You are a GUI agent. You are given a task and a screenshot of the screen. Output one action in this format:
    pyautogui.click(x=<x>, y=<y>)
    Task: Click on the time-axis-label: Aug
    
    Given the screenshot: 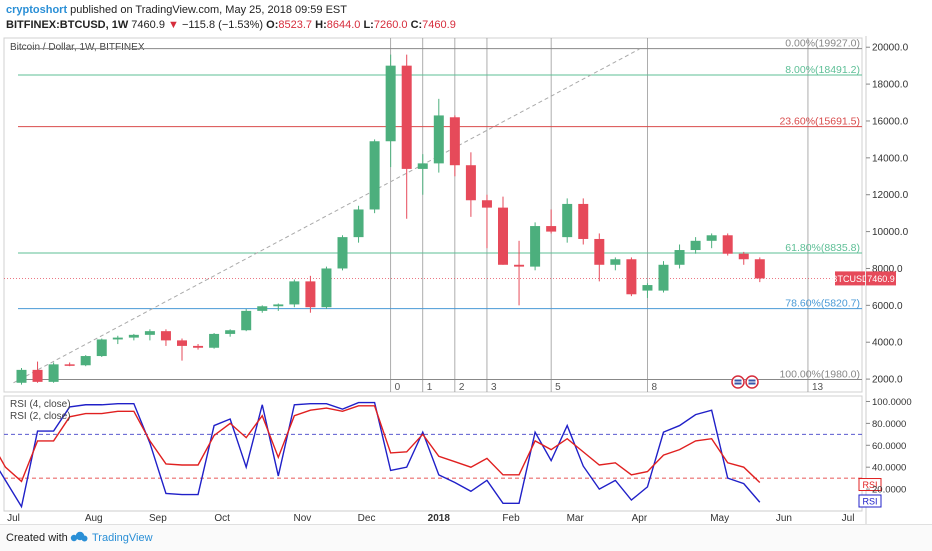 What is the action you would take?
    pyautogui.click(x=94, y=518)
    